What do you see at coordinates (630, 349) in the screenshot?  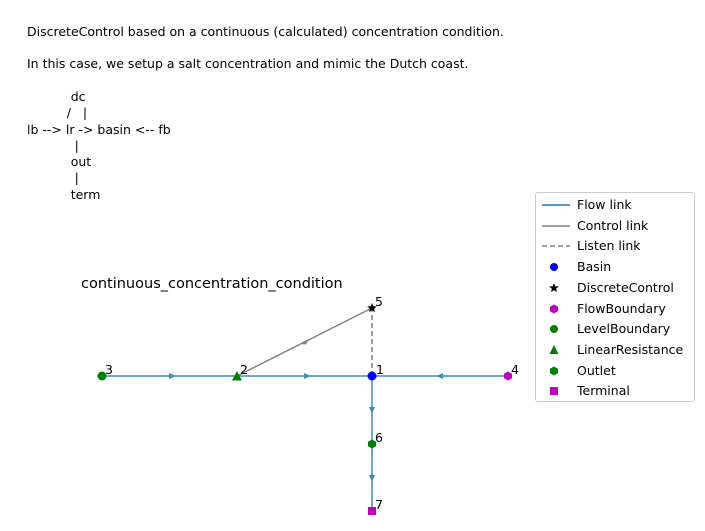 I see `legend-label: LinearResistance` at bounding box center [630, 349].